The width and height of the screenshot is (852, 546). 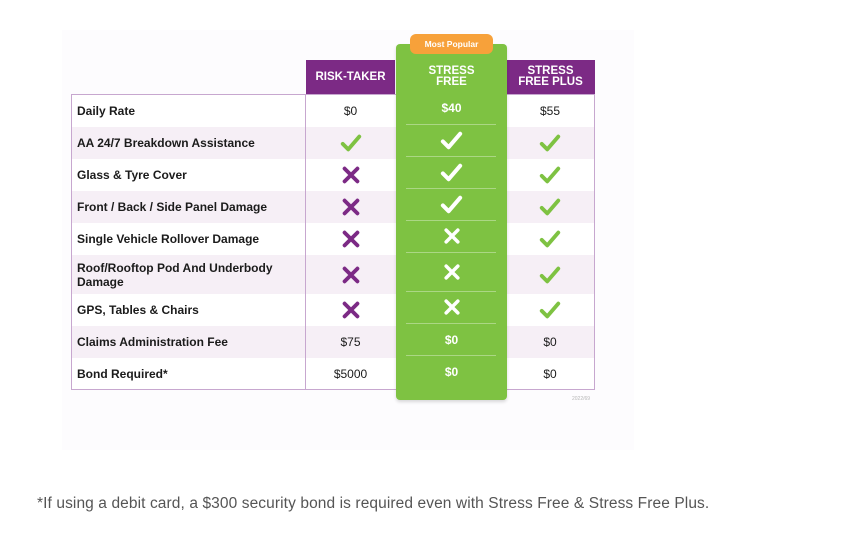 What do you see at coordinates (132, 175) in the screenshot?
I see `row-label: Glass & Tyre Cover` at bounding box center [132, 175].